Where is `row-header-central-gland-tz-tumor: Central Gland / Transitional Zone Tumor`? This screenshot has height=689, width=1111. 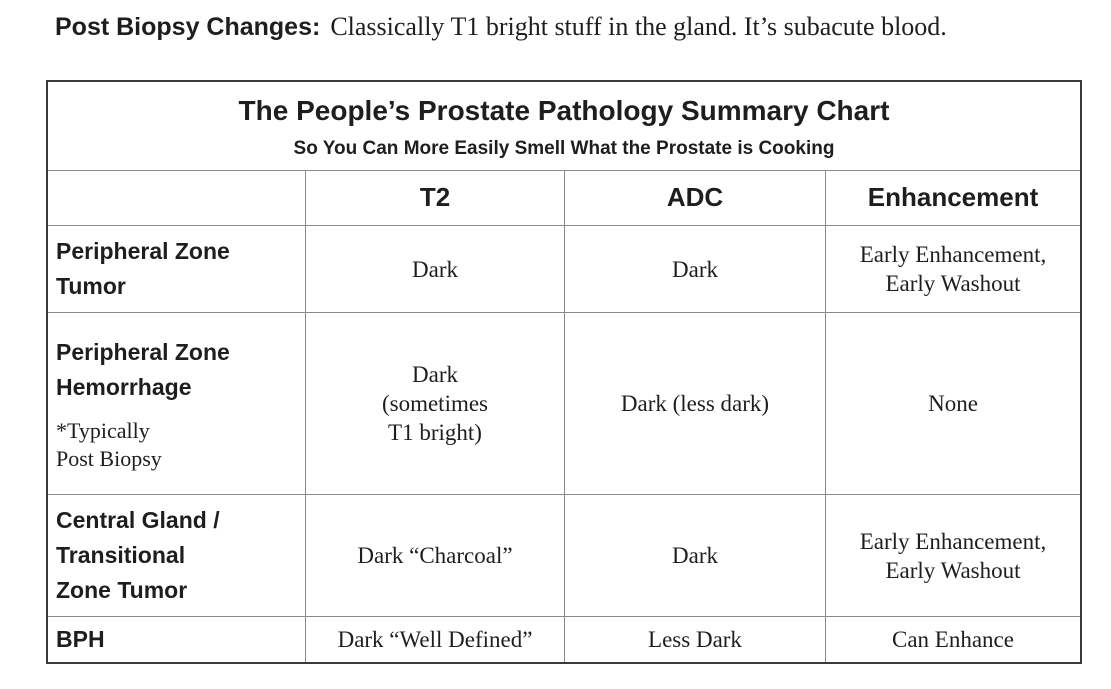
row-header-central-gland-tz-tumor: Central Gland / Transitional Zone Tumor is located at coordinates (177, 556).